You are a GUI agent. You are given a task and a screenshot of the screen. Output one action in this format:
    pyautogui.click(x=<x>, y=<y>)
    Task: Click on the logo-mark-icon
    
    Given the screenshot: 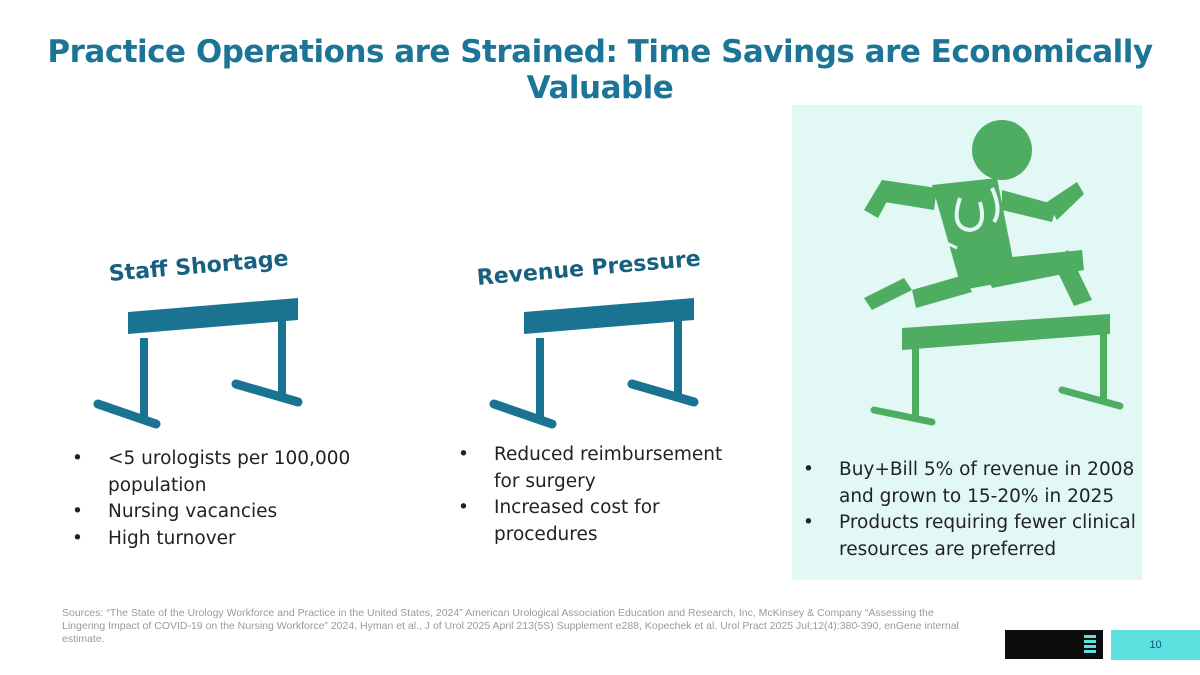 What is the action you would take?
    pyautogui.click(x=1090, y=644)
    